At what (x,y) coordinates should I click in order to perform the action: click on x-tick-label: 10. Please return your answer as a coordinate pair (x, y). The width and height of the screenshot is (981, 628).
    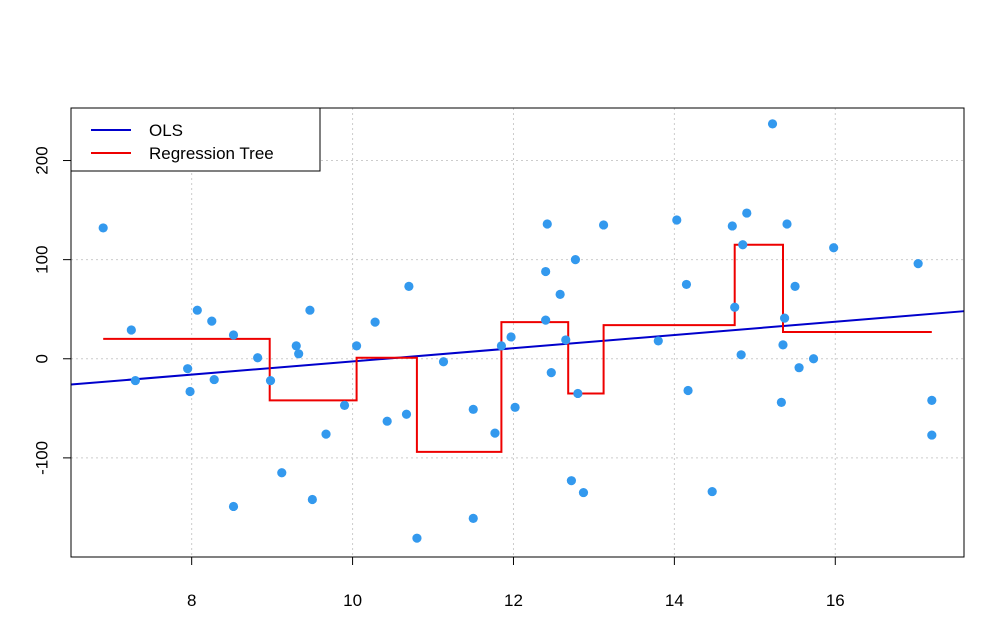
    Looking at the image, I should click on (352, 600).